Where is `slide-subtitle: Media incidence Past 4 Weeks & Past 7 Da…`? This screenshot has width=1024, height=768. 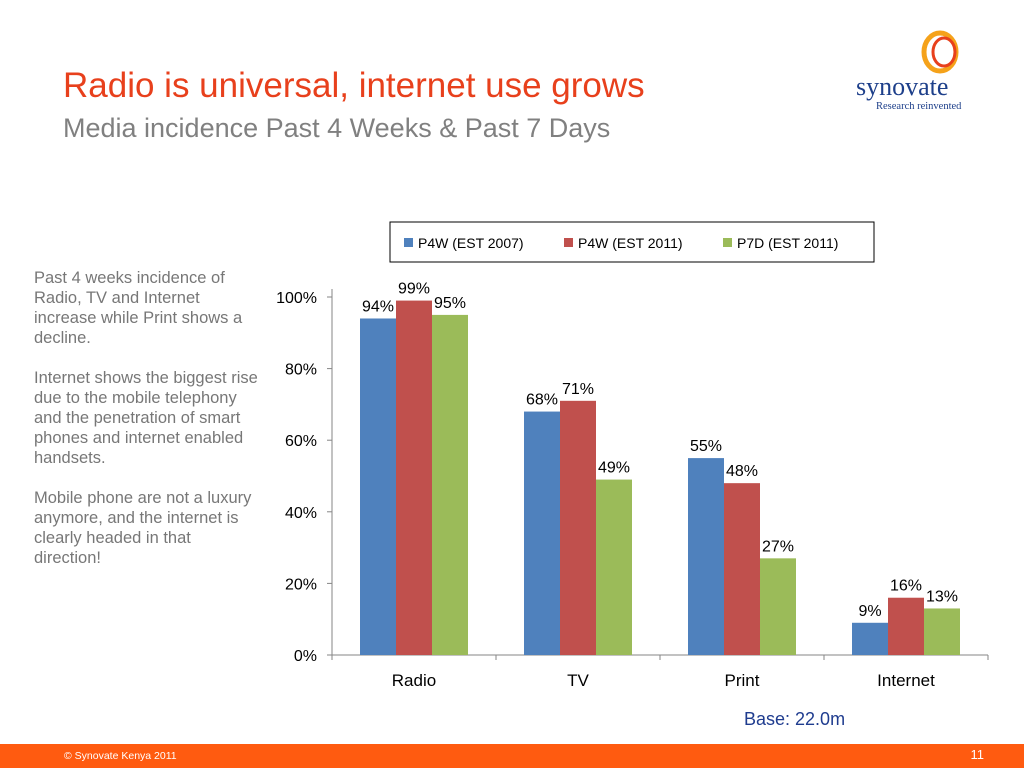
slide-subtitle: Media incidence Past 4 Weeks & Past 7 Da… is located at coordinates (337, 128).